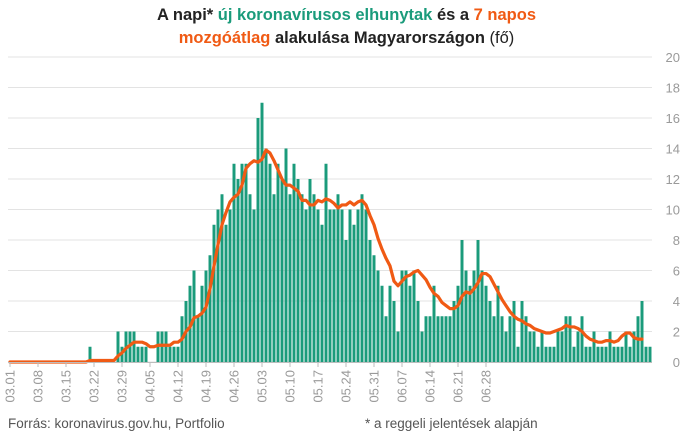 This screenshot has height=437, width=693. What do you see at coordinates (116, 423) in the screenshot?
I see `source-note: Forrás: koronavirus.gov.hu, Portfolio` at bounding box center [116, 423].